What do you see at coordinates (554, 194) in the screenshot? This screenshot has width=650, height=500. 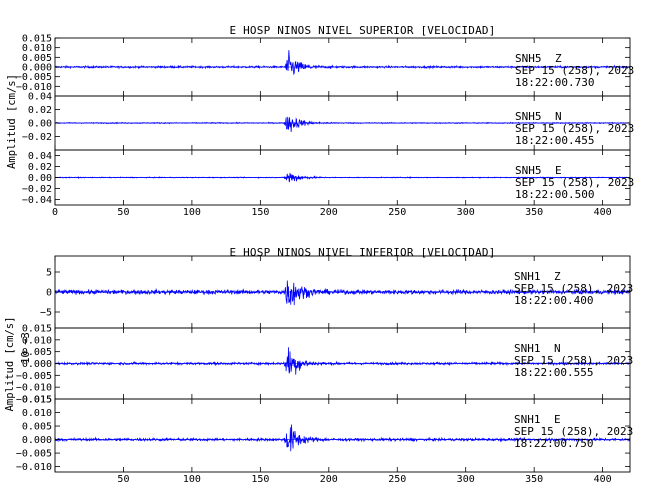 I see `record-time: 18:22:00.500` at bounding box center [554, 194].